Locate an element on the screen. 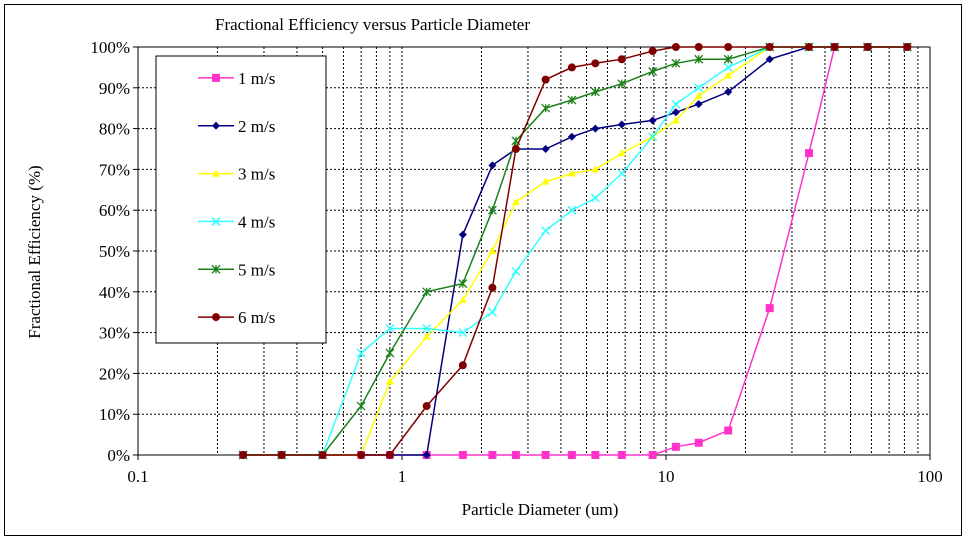  x-tick-label: 0.1 is located at coordinates (137, 476).